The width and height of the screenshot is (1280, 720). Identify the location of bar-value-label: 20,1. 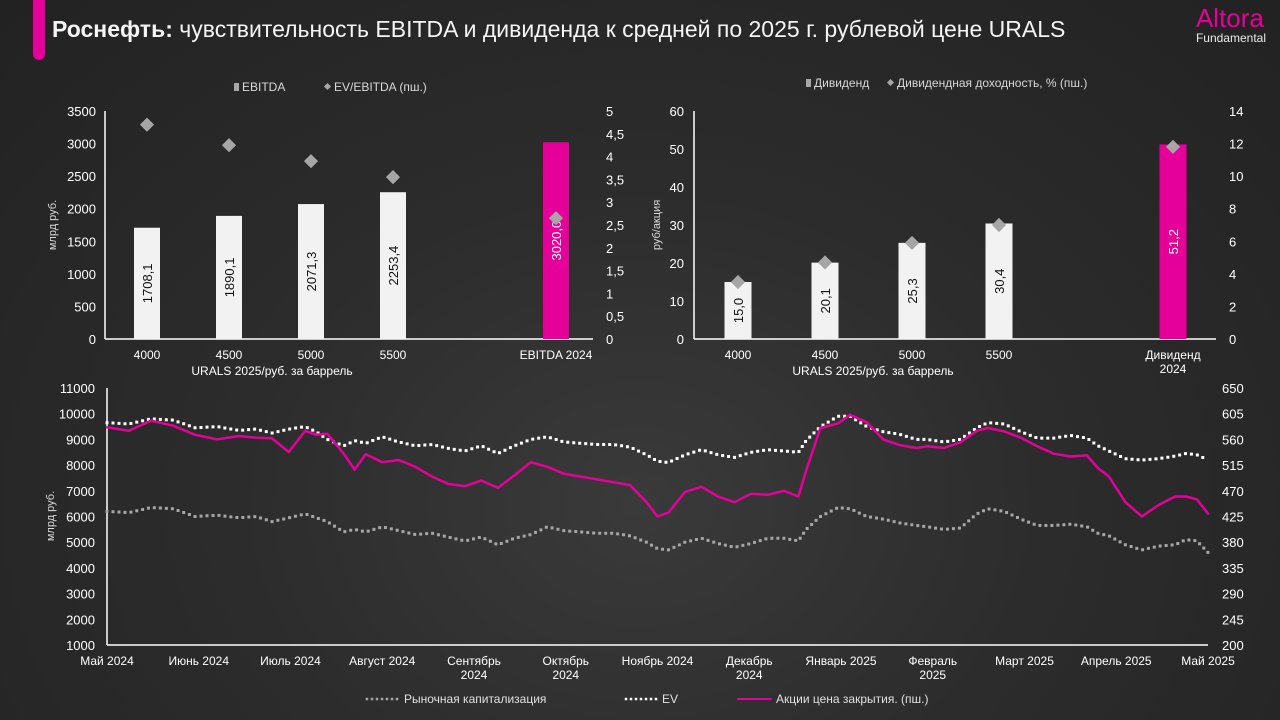
(825, 300).